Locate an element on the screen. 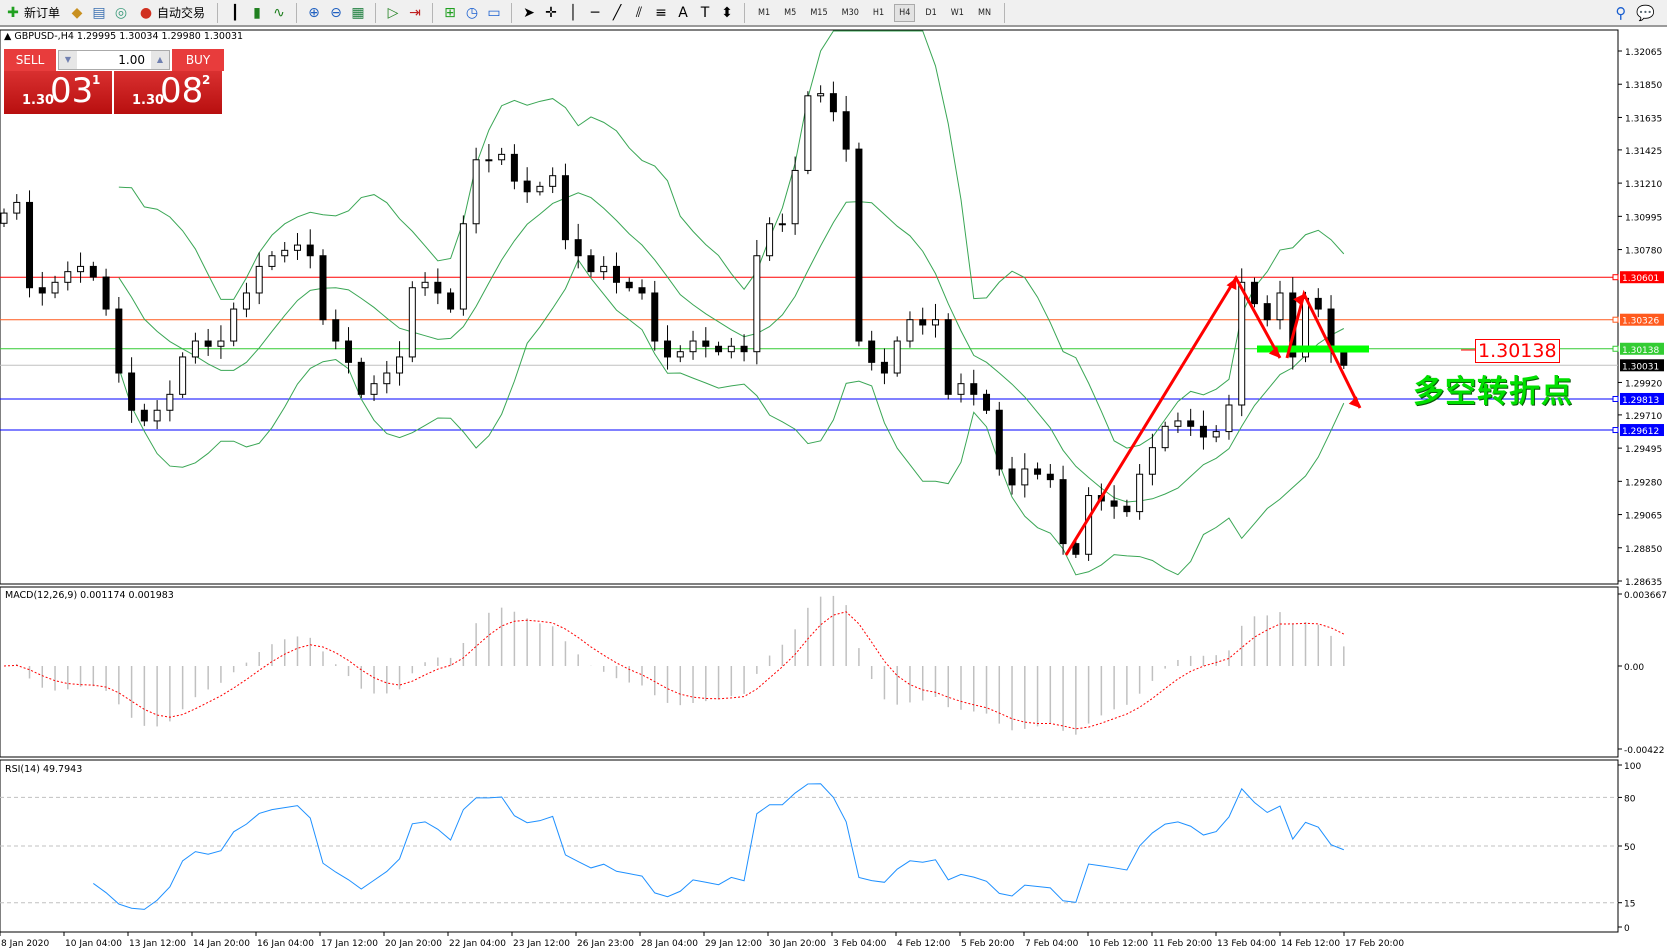 Image resolution: width=1667 pixels, height=952 pixels. price-tick-label: 1.31850 is located at coordinates (1643, 86).